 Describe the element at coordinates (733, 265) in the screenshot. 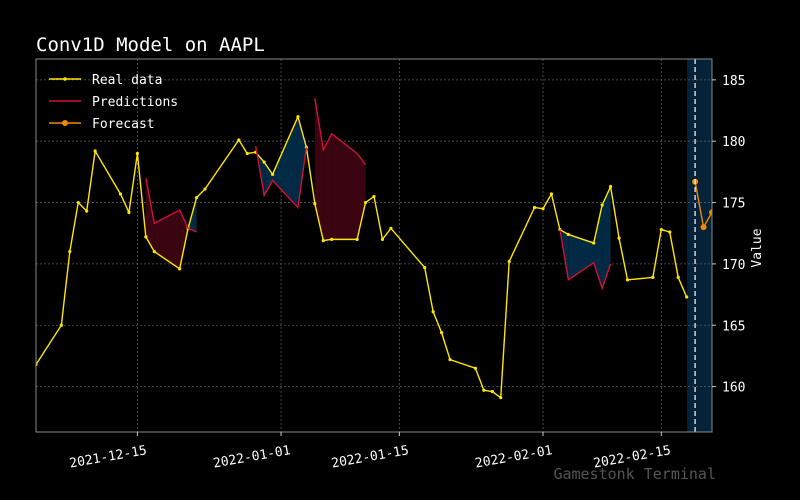

I see `y-tick-label: 170` at that location.